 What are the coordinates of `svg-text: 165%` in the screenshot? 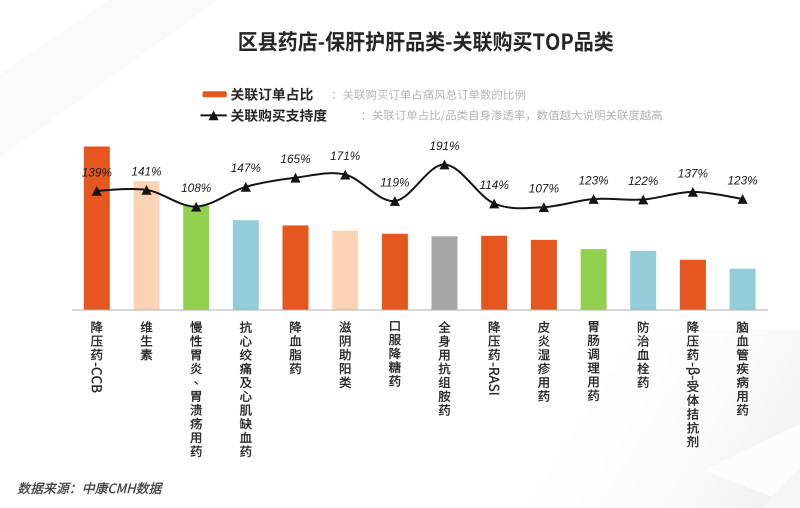 It's located at (295, 159).